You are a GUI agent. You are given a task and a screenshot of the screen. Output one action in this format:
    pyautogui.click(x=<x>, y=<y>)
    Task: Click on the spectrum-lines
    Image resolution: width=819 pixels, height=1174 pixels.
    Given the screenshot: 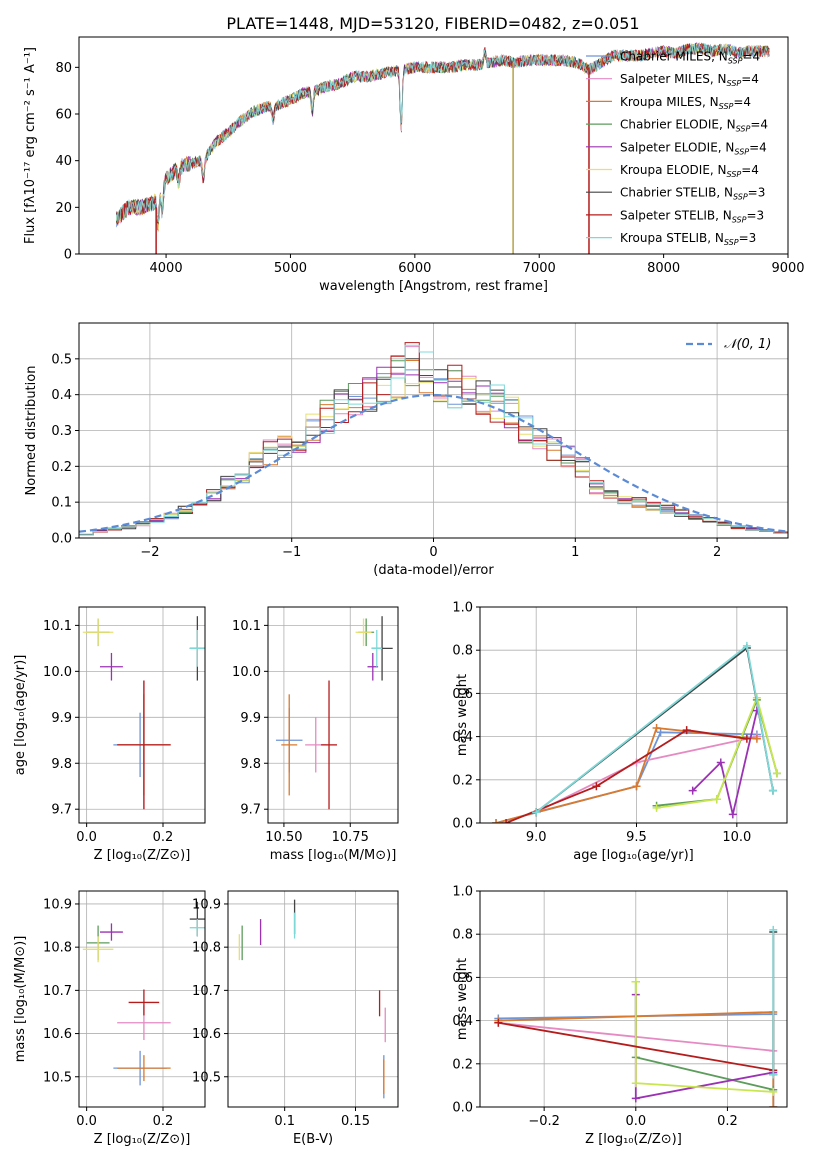 What is the action you would take?
    pyautogui.click(x=442, y=148)
    